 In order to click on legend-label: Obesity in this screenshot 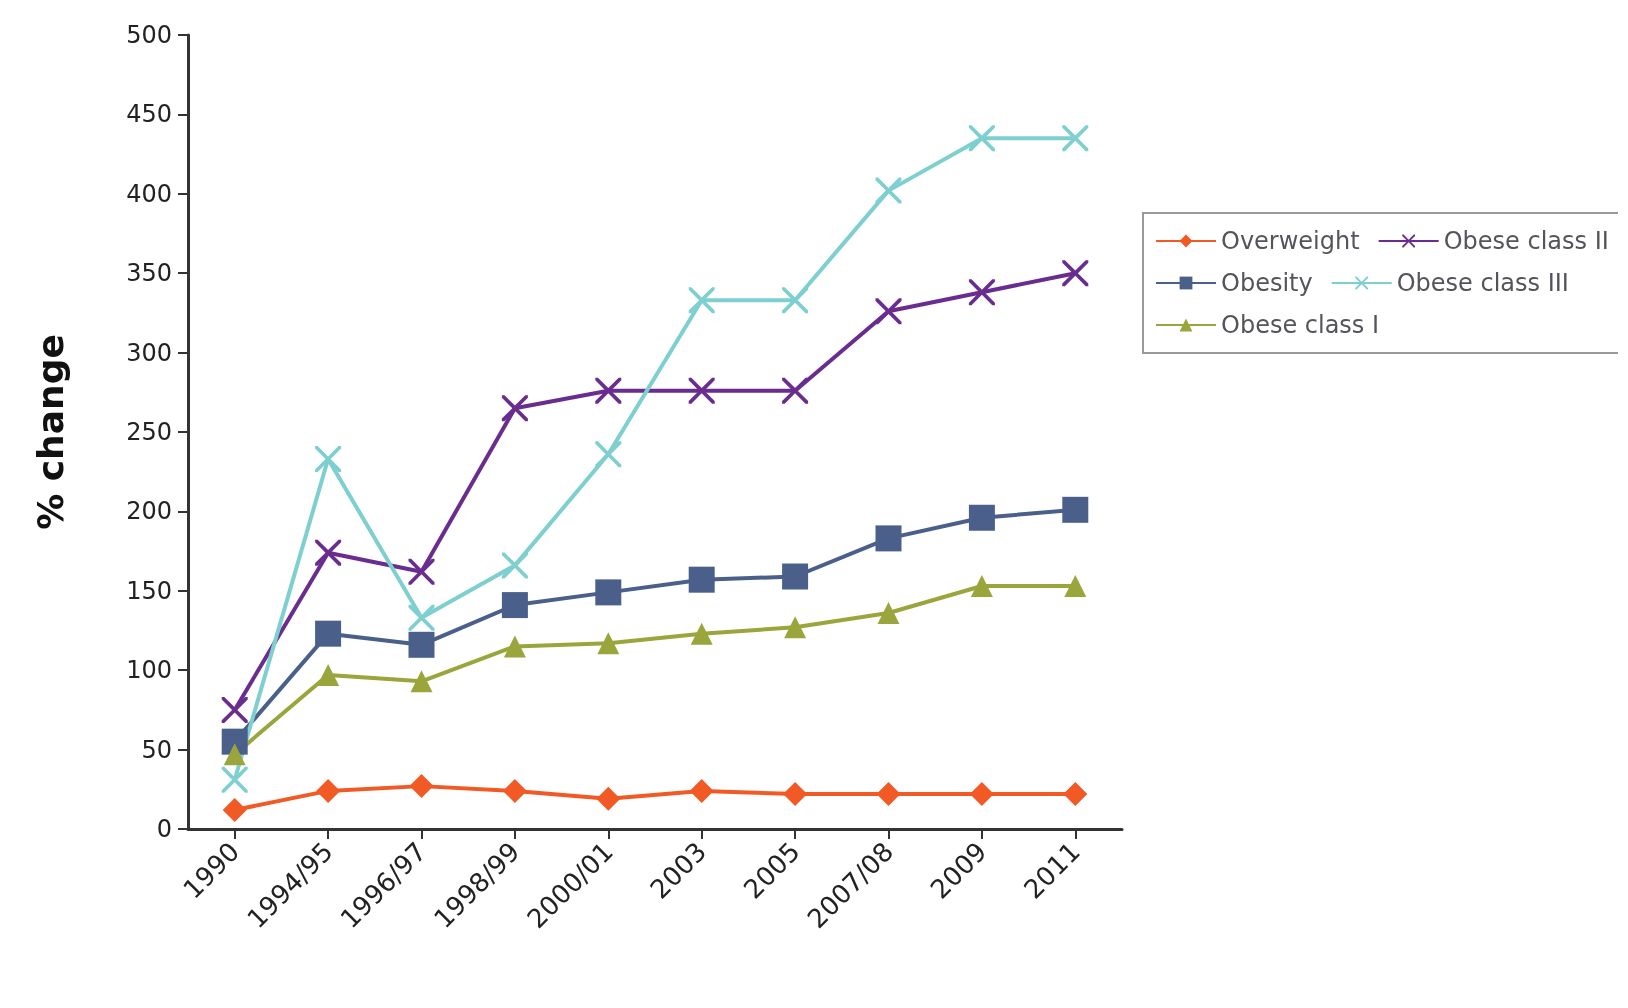, I will do `click(1267, 283)`.